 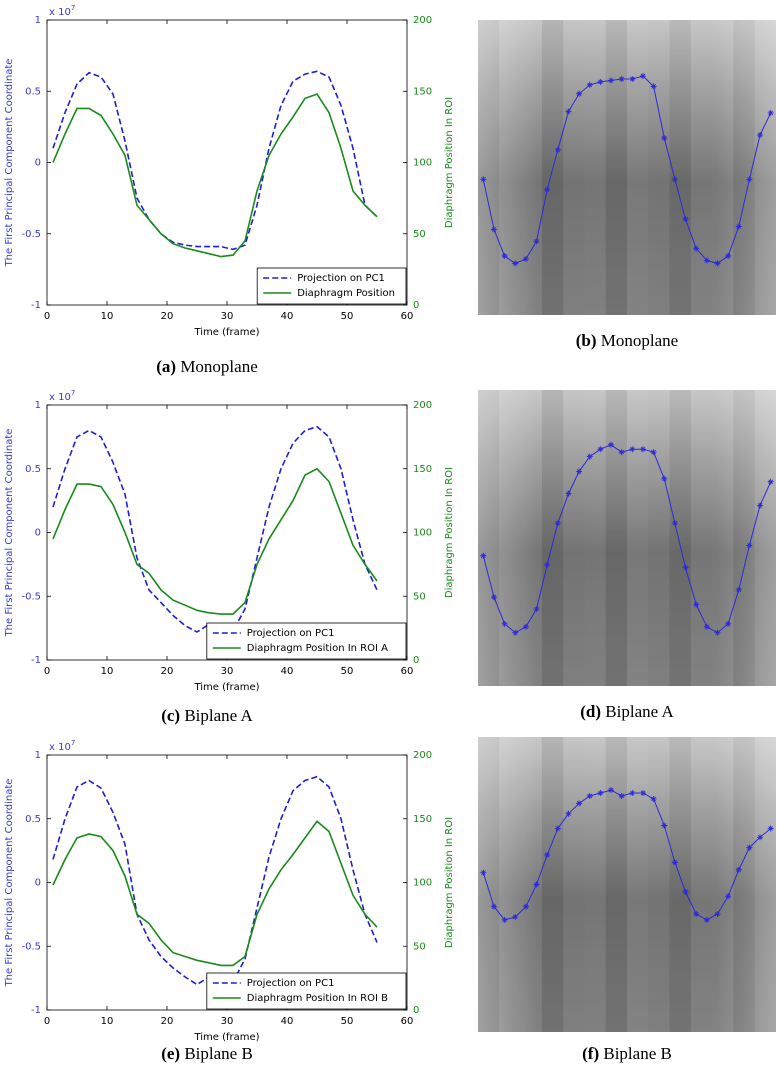 I want to click on x-tick-label: 20, so click(x=167, y=671).